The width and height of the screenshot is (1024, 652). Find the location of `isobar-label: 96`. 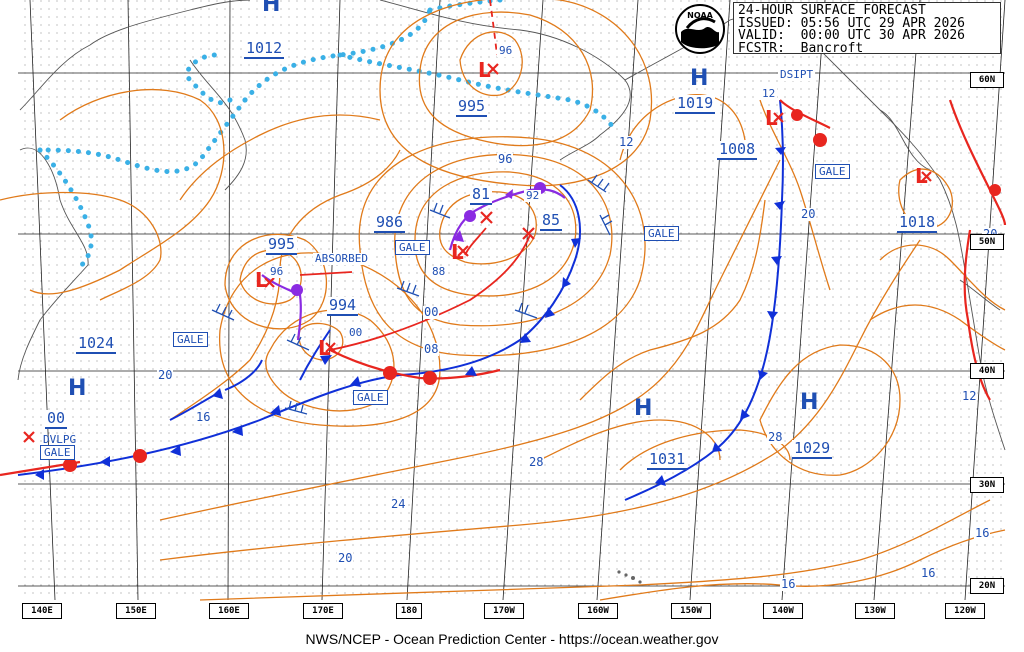

isobar-label: 96 is located at coordinates (505, 159).